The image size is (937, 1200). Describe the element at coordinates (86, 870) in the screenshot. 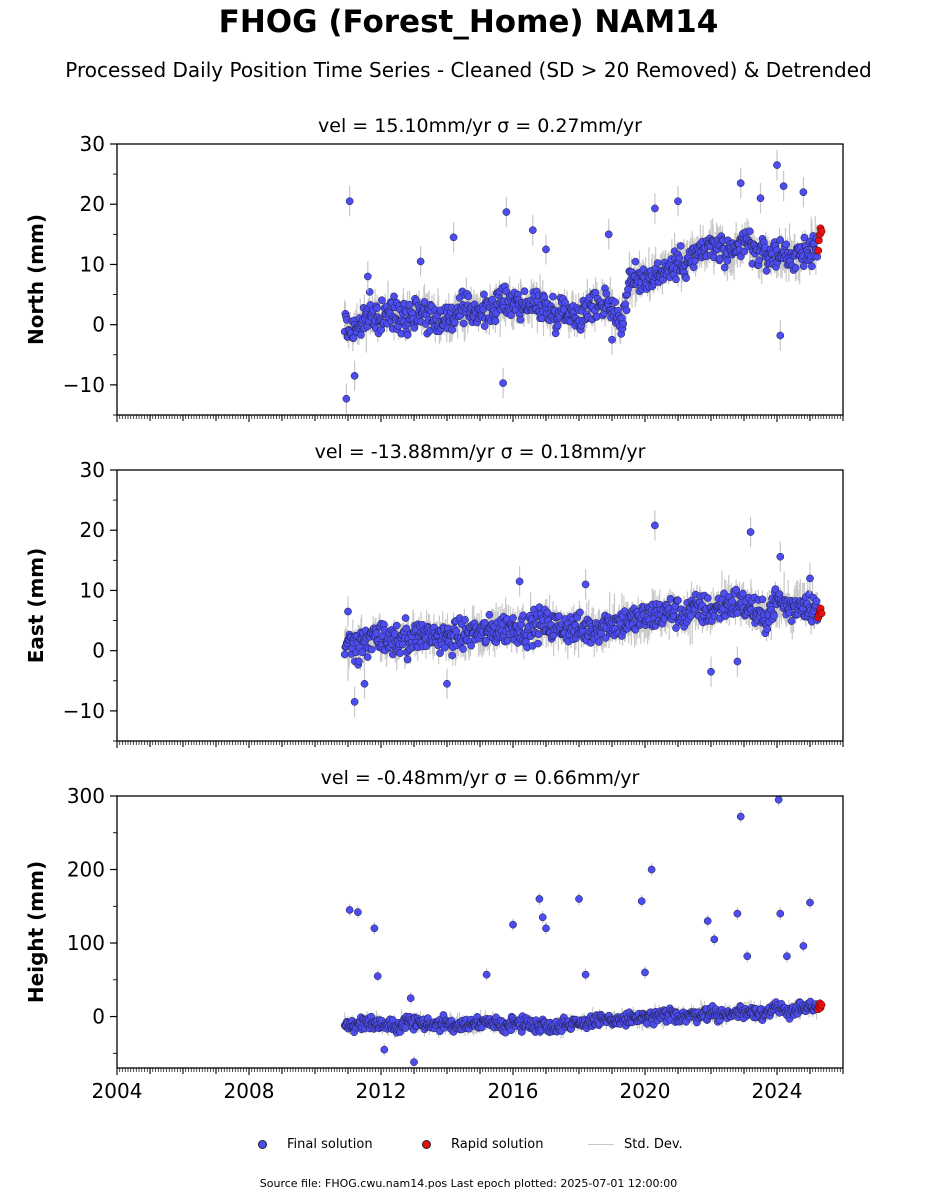

I see `ytick-label: 200` at that location.